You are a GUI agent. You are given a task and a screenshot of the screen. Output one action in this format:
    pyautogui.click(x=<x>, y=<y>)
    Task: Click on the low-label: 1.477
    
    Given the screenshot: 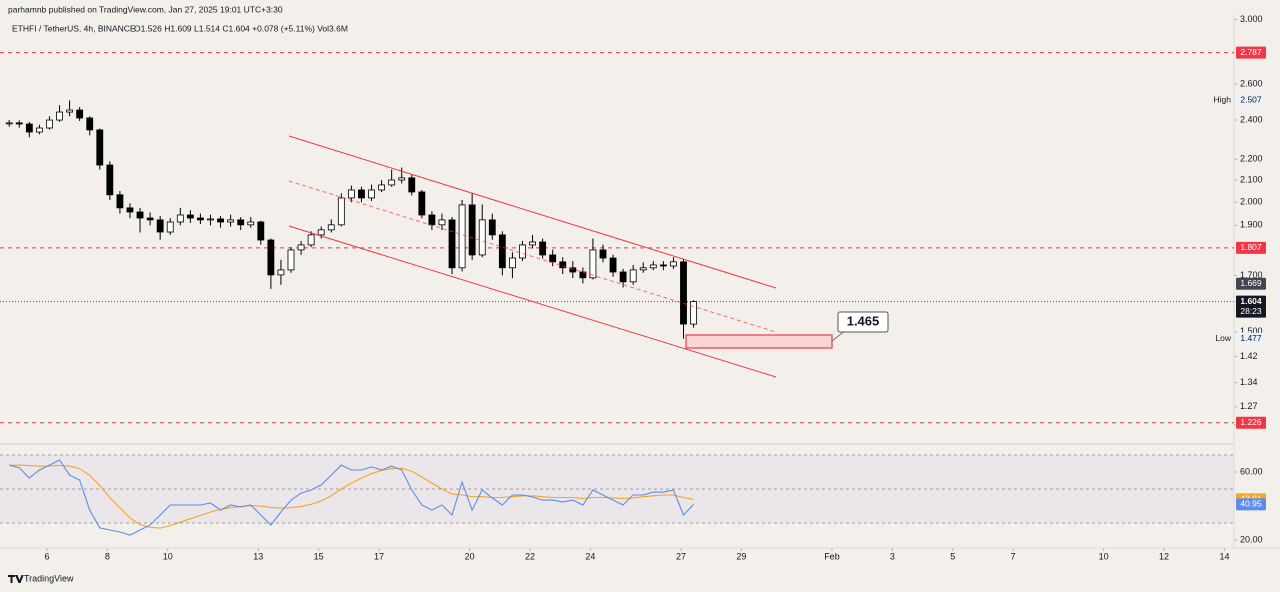 What is the action you would take?
    pyautogui.click(x=1251, y=338)
    